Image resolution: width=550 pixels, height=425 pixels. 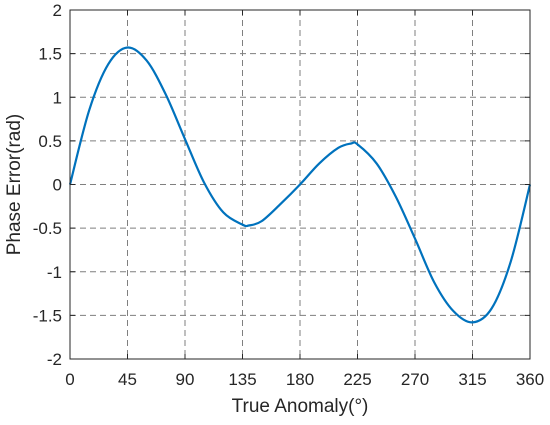 What do you see at coordinates (127, 379) in the screenshot?
I see `x-tick-label: 45` at bounding box center [127, 379].